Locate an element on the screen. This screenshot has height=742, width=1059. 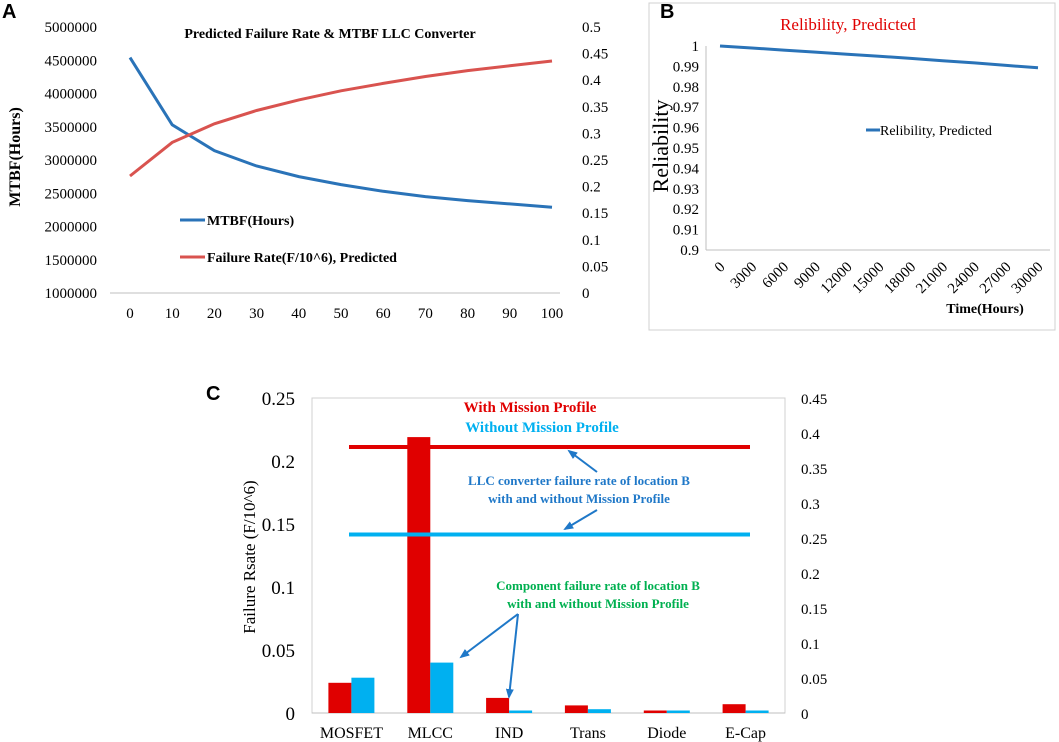
chart-a-x-ticks: 0 10 20 30 40 50 60 70 80 90 100 is located at coordinates (344, 314).